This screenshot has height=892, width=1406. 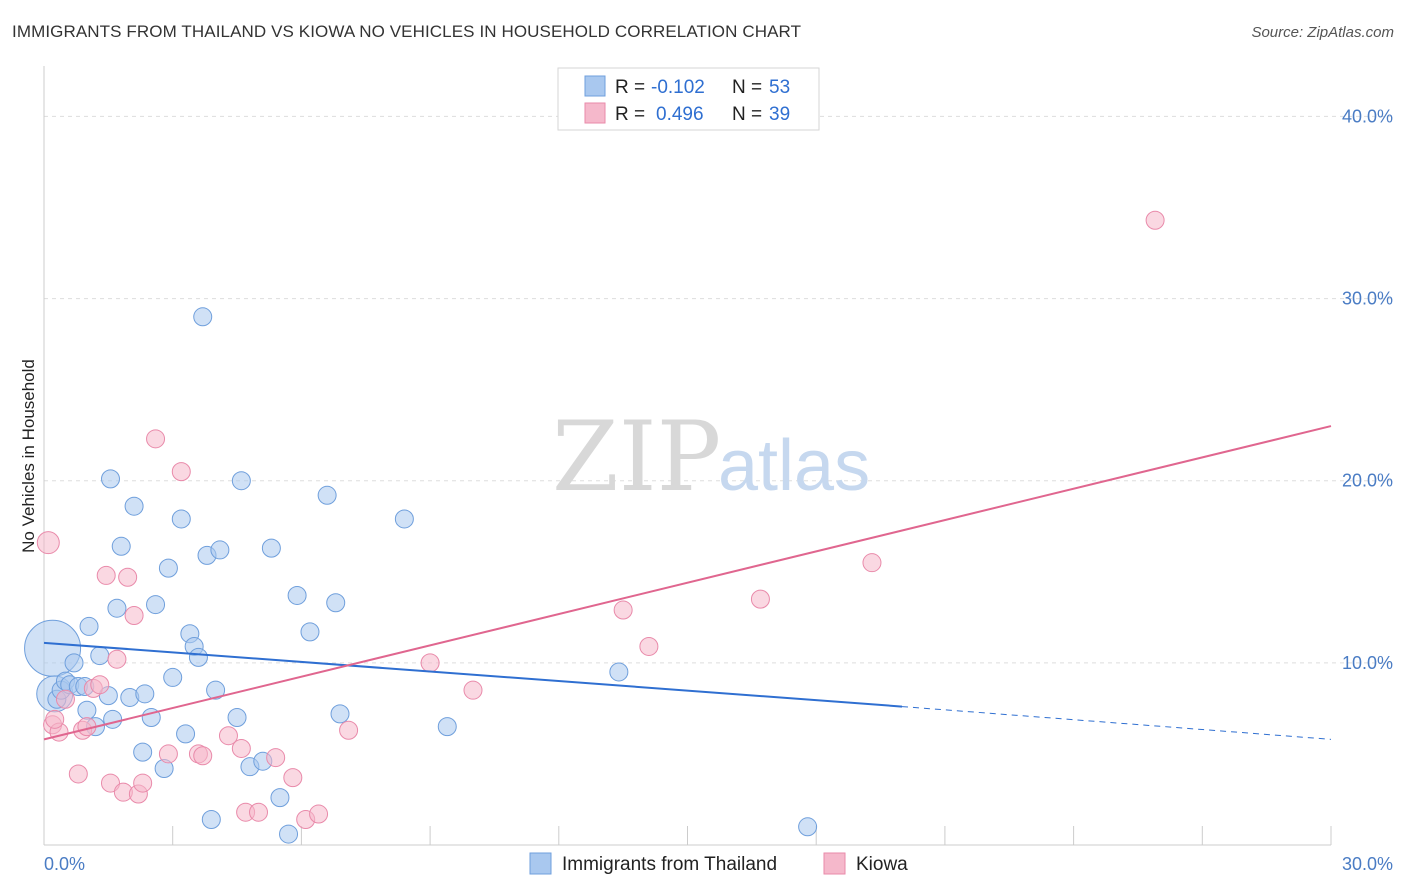 I want to click on stats-n-value-1: 53, so click(x=779, y=87).